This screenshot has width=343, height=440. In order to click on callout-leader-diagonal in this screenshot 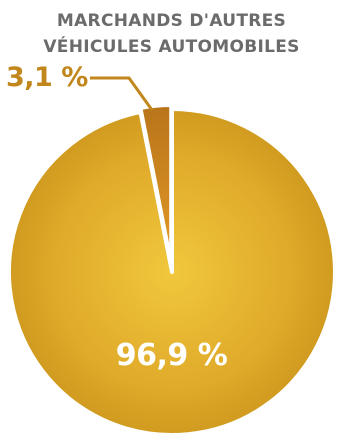, I will do `click(140, 94)`.